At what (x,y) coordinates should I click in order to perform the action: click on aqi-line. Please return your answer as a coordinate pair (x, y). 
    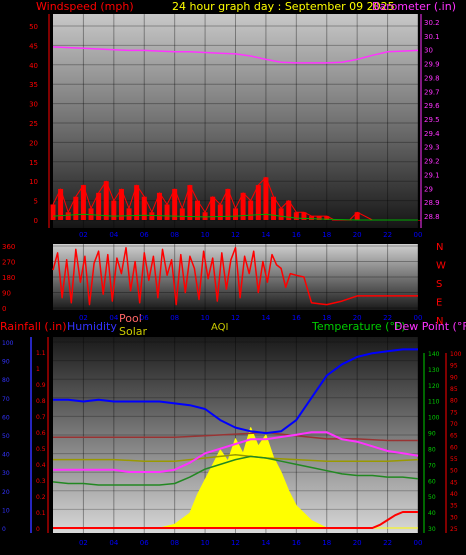
    Looking at the image, I should click on (236, 458).